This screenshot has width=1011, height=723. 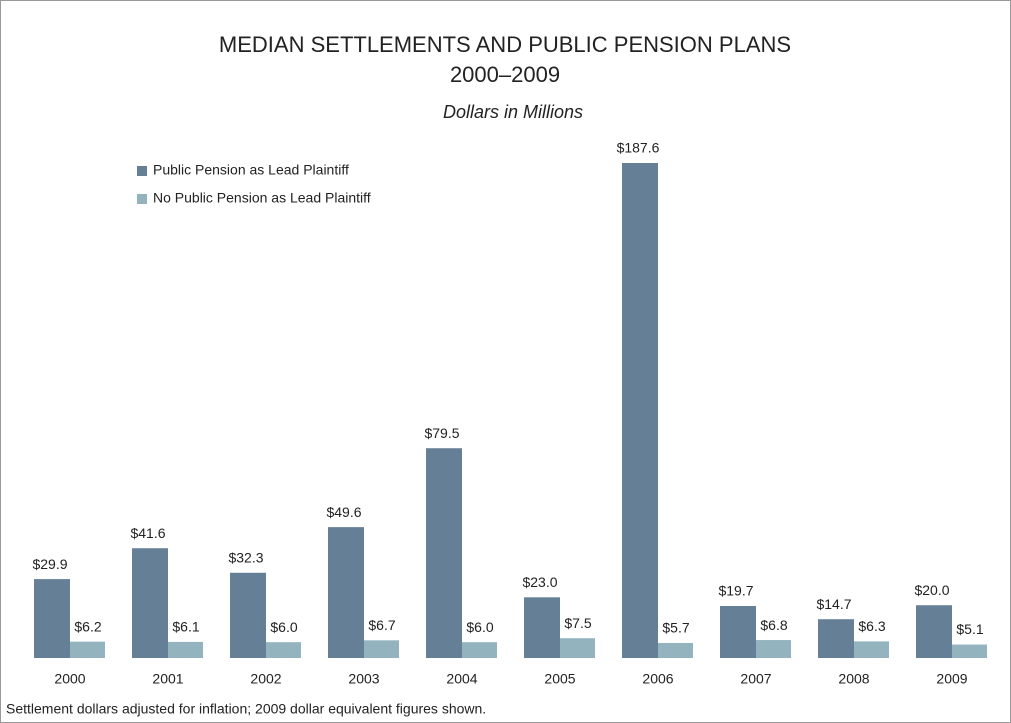 What do you see at coordinates (539, 582) in the screenshot?
I see `value-label: $23.0` at bounding box center [539, 582].